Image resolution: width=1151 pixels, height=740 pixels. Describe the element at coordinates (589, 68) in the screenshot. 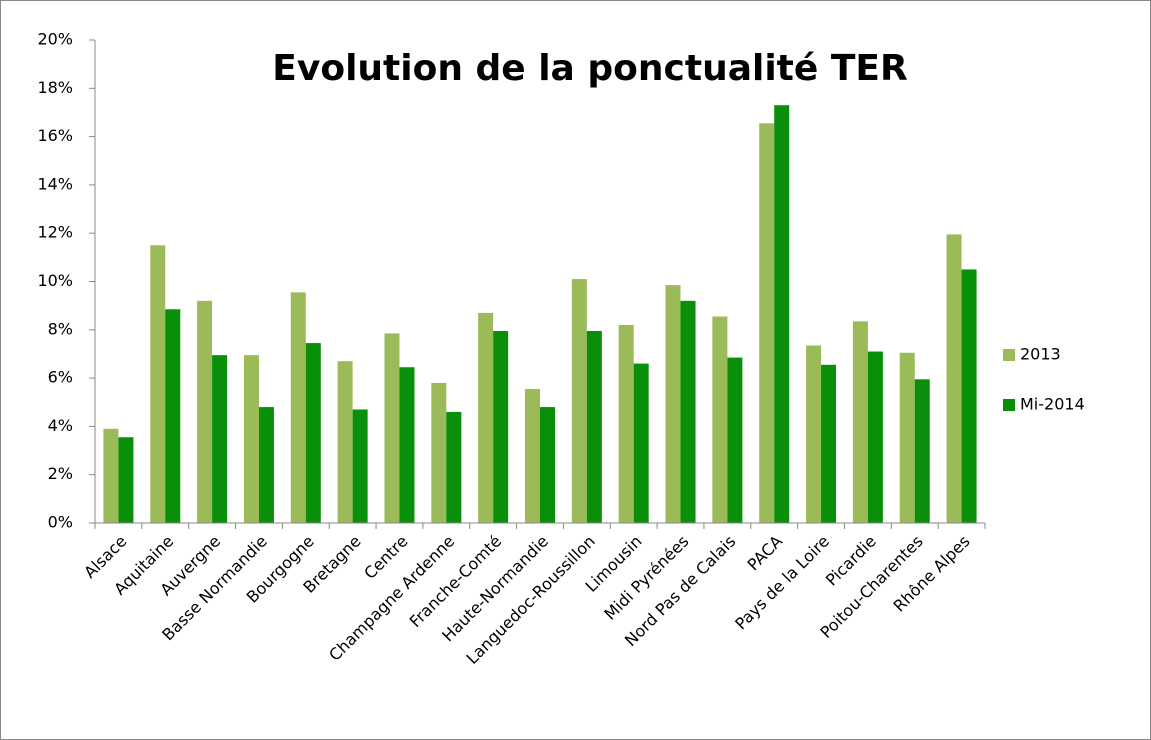

I see `chart-title: Evolution de la ponctualité TER` at that location.